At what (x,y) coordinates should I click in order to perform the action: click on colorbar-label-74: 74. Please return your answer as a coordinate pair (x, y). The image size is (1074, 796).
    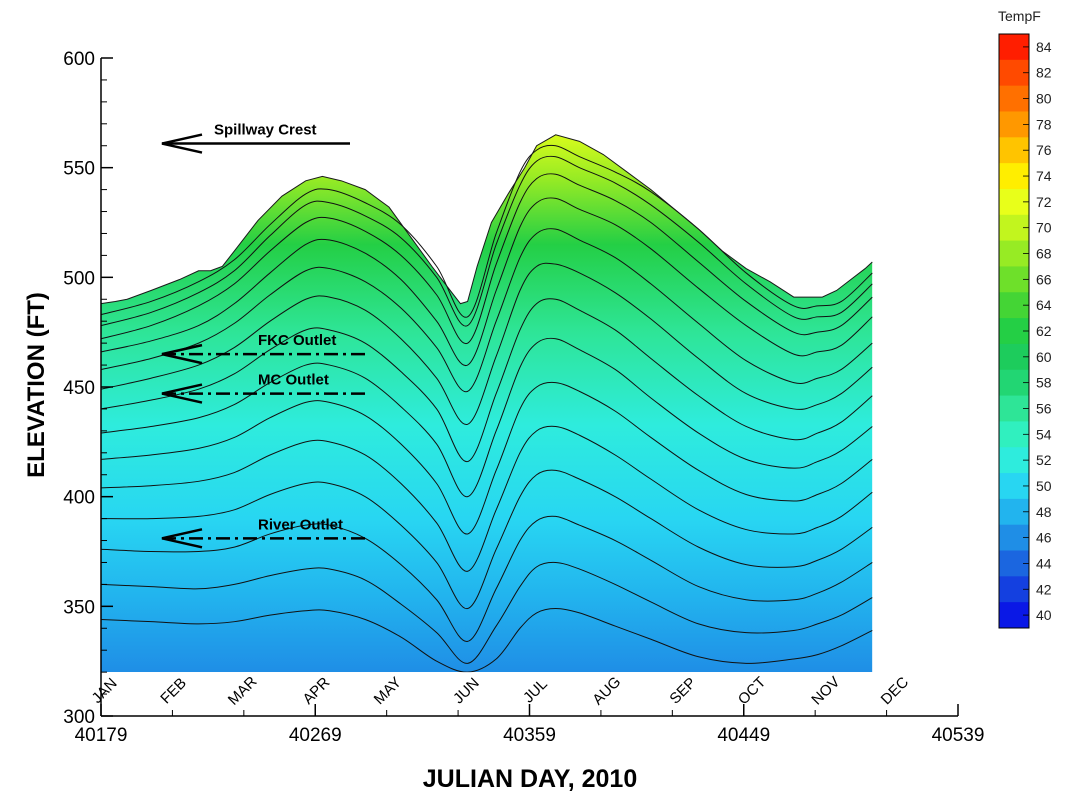
    Looking at the image, I should click on (1044, 176).